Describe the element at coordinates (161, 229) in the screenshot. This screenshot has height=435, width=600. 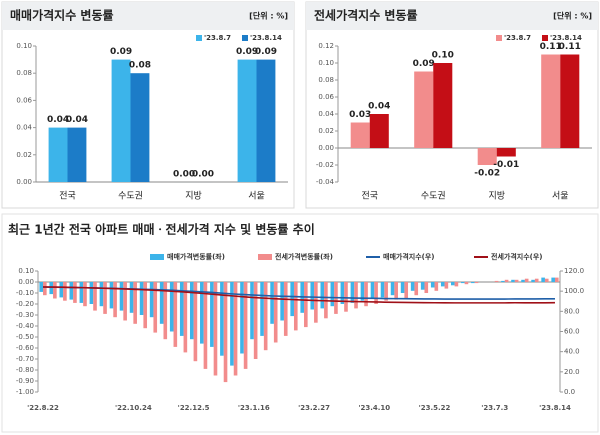
I see `chart-title: 최근 1년간 전국 아파트 매매ㆍ전세가격 지수 및 변동률 추이` at that location.